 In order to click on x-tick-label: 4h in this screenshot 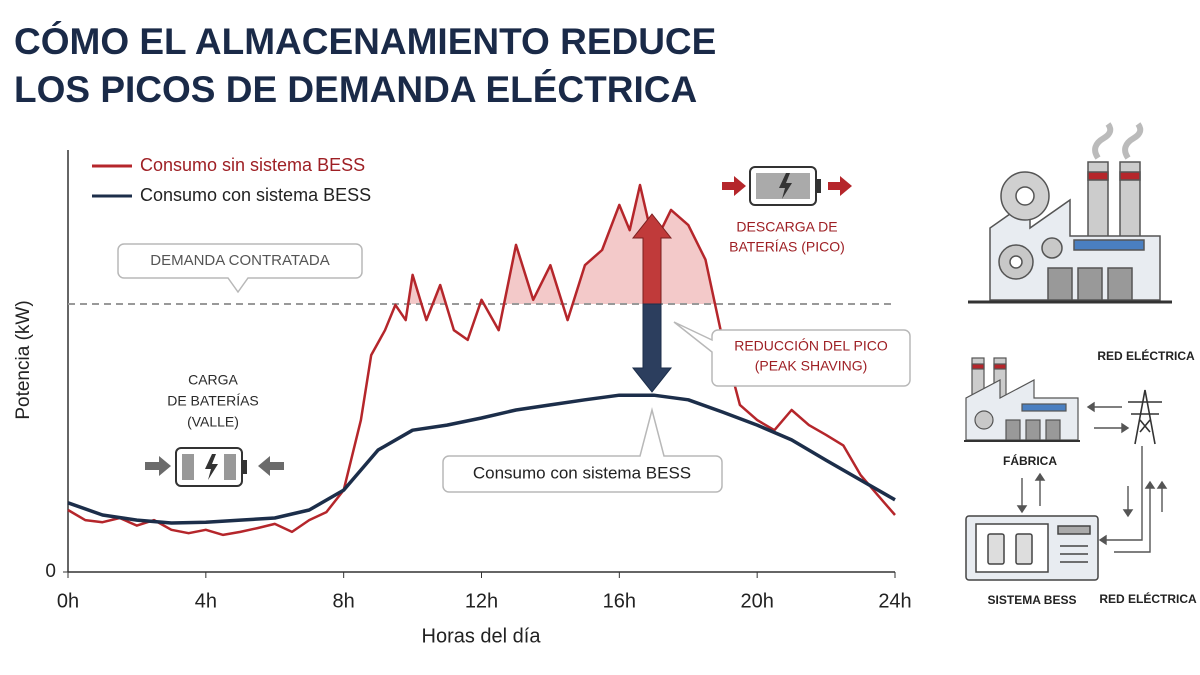, I will do `click(206, 601)`.